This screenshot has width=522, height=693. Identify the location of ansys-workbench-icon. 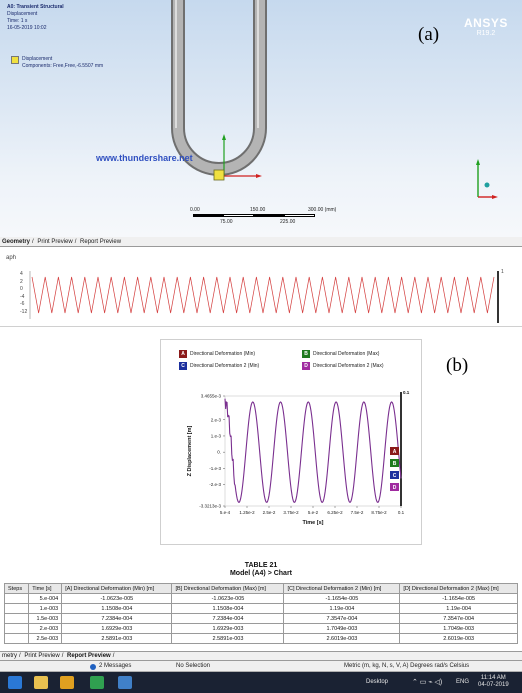
(67, 682).